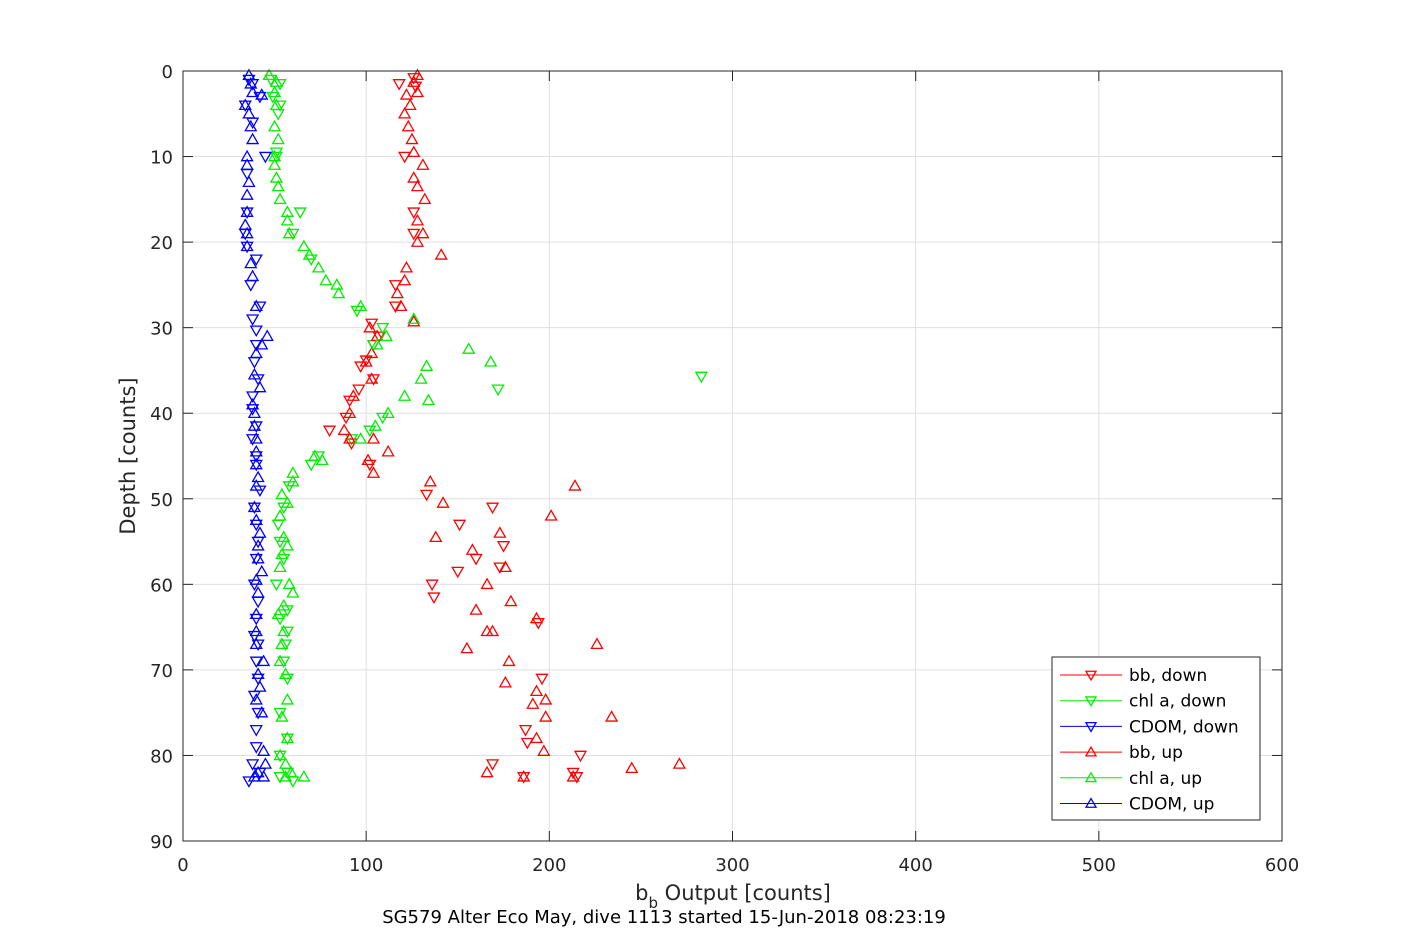  I want to click on y-tick-label: 70, so click(161, 671).